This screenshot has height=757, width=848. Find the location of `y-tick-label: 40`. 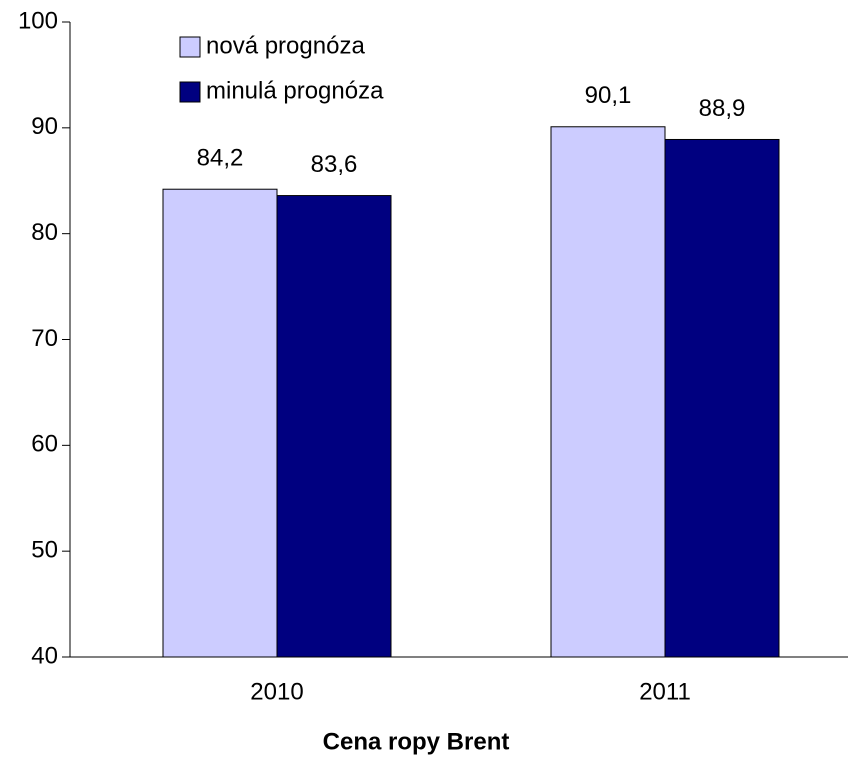

y-tick-label: 40 is located at coordinates (44, 655).